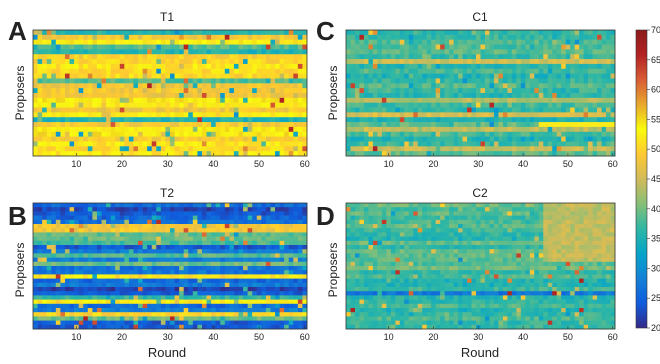  I want to click on x-ticks: 10 20 30 40 50 60, so click(190, 334).